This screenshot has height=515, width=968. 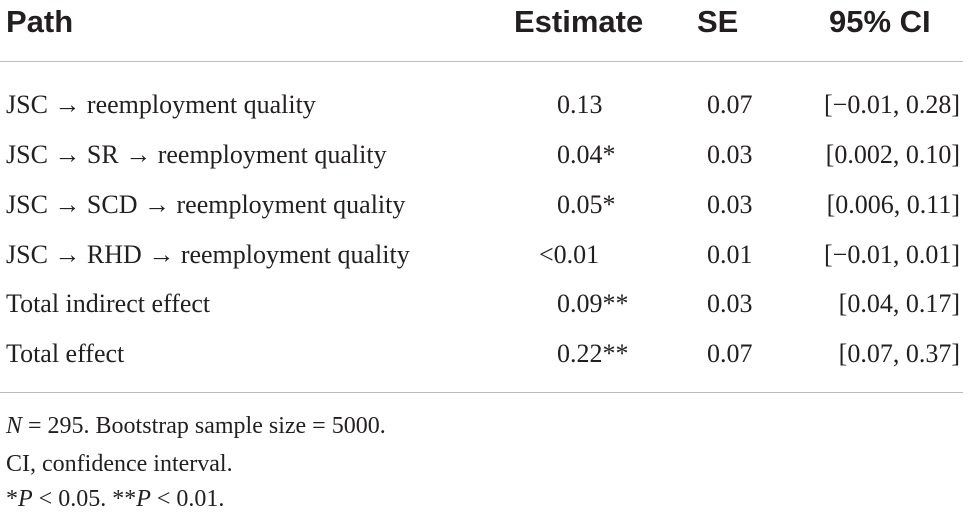 I want to click on cell-estimate: 0.22**, so click(x=593, y=353).